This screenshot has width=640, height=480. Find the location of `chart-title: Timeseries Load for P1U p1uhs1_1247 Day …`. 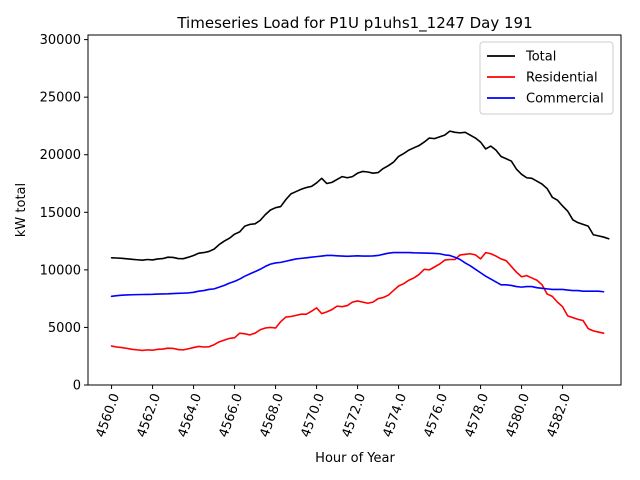

chart-title: Timeseries Load for P1U p1uhs1_1247 Day … is located at coordinates (354, 23).